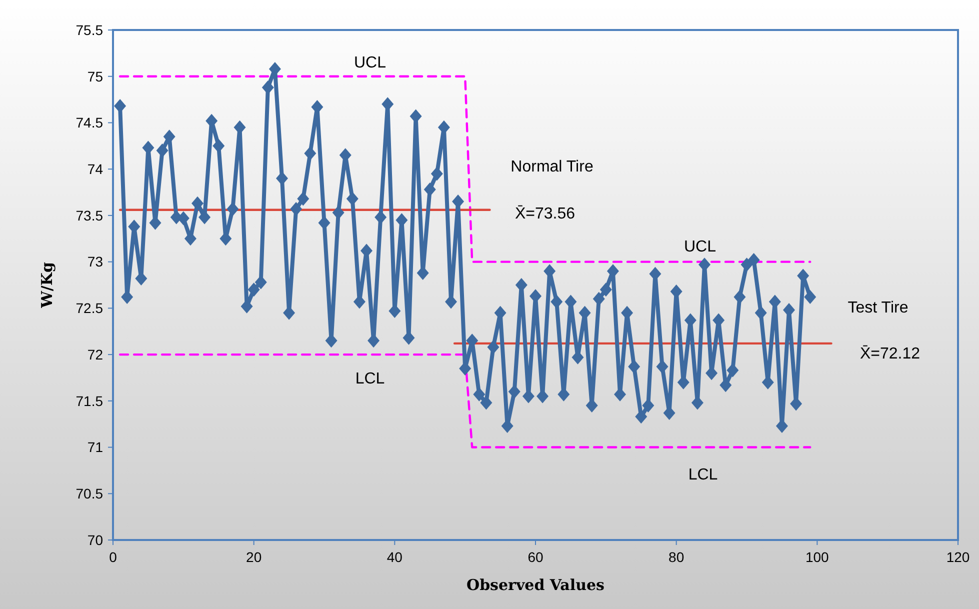 The width and height of the screenshot is (979, 609). What do you see at coordinates (394, 557) in the screenshot?
I see `x-tick-label: 40` at bounding box center [394, 557].